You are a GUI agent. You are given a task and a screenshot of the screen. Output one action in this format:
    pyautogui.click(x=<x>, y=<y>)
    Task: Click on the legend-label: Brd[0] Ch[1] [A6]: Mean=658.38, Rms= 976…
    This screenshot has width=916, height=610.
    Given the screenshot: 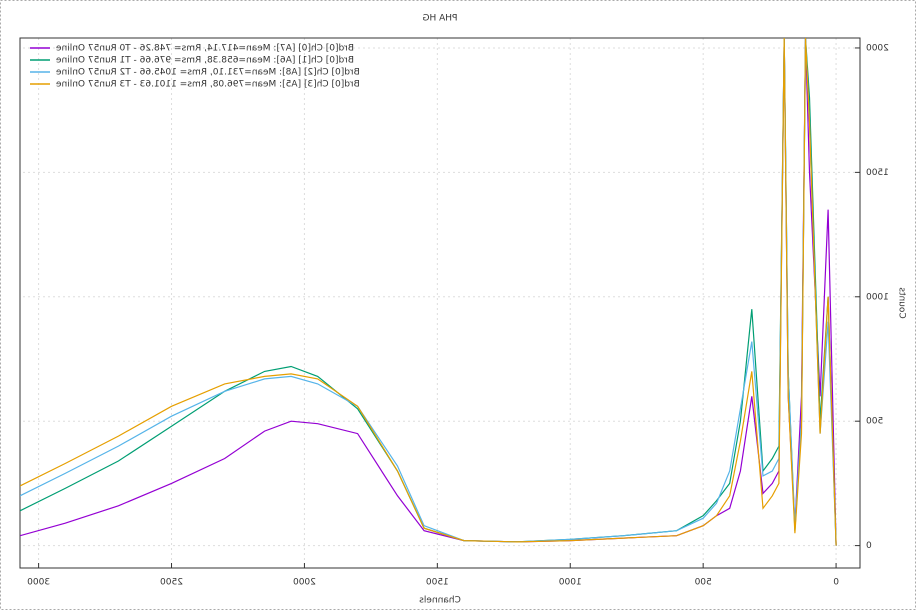 What is the action you would take?
    pyautogui.click(x=205, y=61)
    